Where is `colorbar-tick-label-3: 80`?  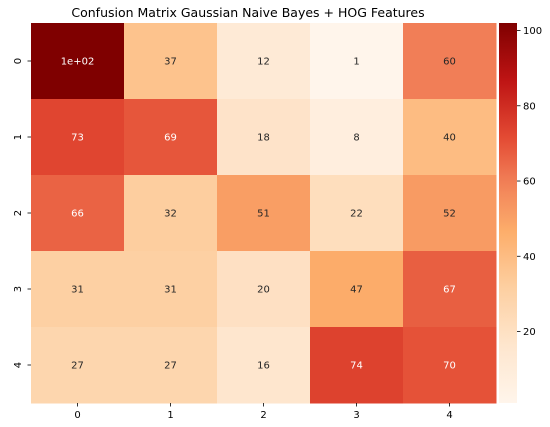
colorbar-tick-label-3: 80 is located at coordinates (529, 106).